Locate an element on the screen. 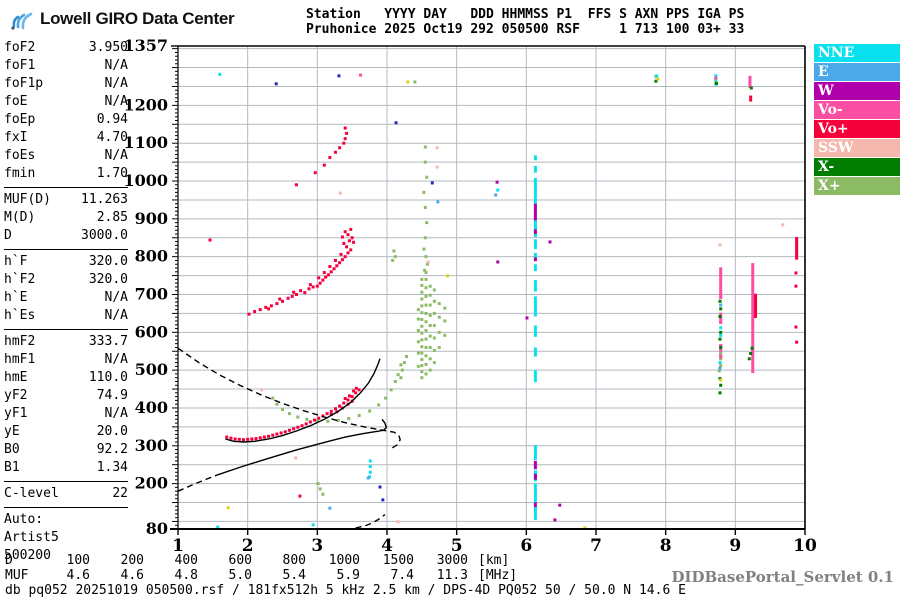 This screenshot has width=900, height=600. x-axis-tick-label: 4 is located at coordinates (387, 546).